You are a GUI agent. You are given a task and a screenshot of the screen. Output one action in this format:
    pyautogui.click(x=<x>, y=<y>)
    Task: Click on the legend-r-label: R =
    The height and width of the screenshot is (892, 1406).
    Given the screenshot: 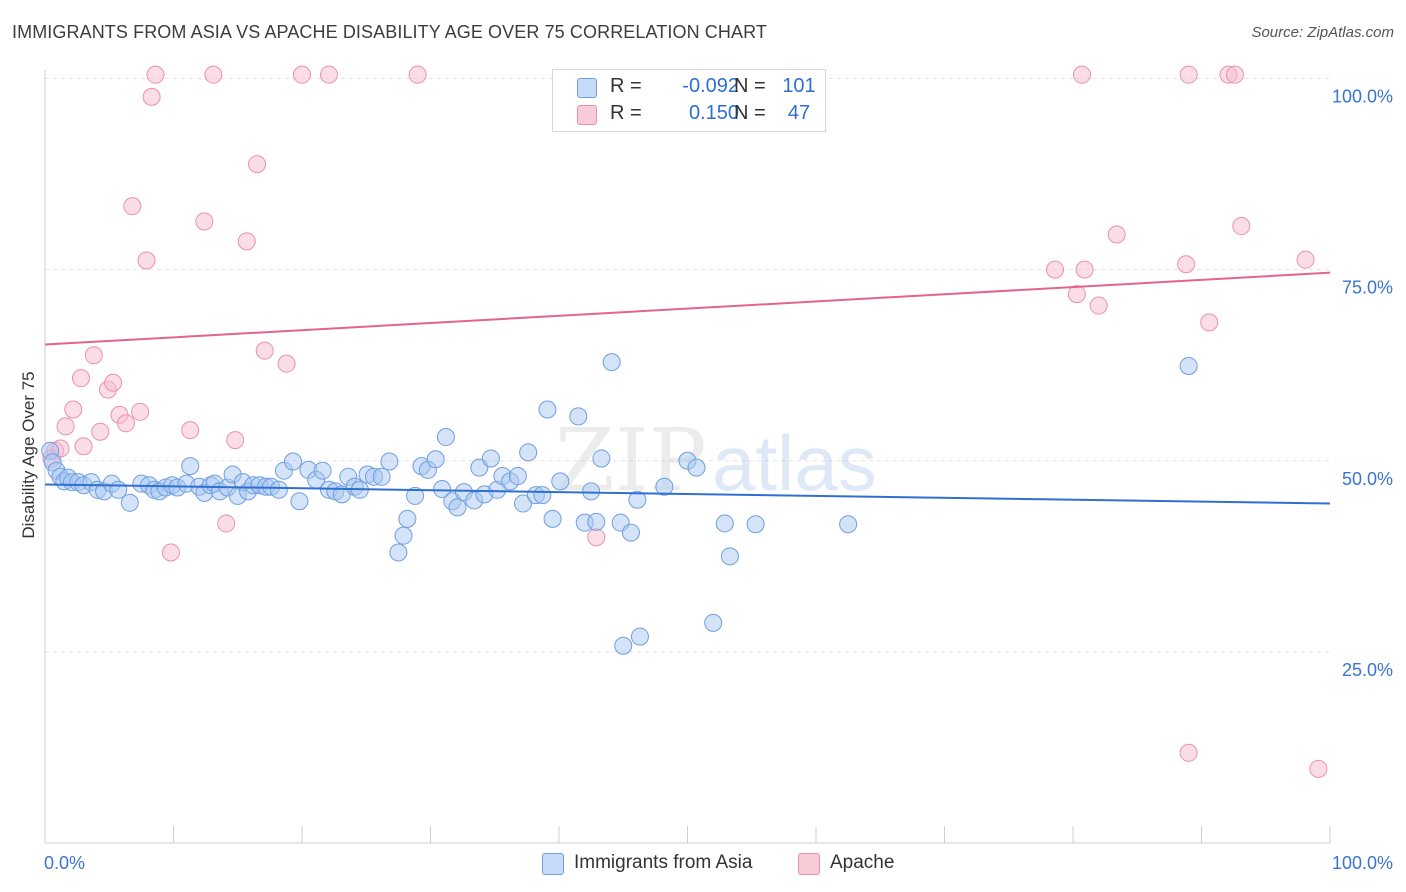 What is the action you would take?
    pyautogui.click(x=626, y=86)
    